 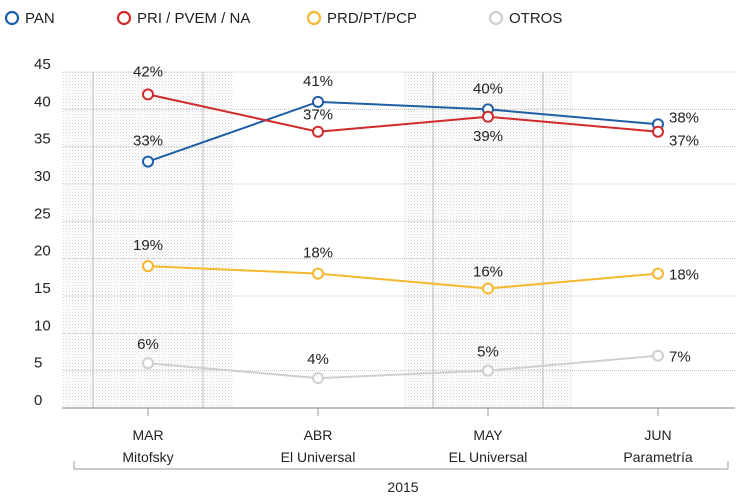 I want to click on data-label: 41%, so click(x=318, y=81).